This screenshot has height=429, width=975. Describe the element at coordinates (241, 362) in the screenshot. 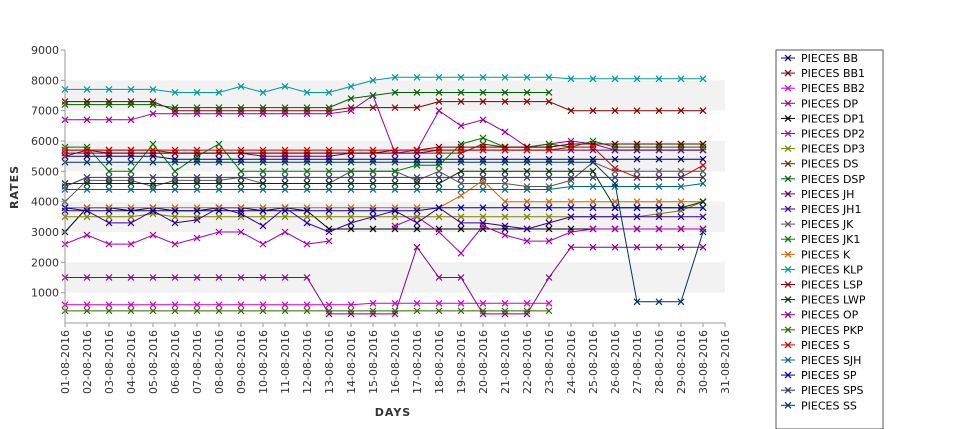

I see `x-tick-label: 09-08-2016` at that location.